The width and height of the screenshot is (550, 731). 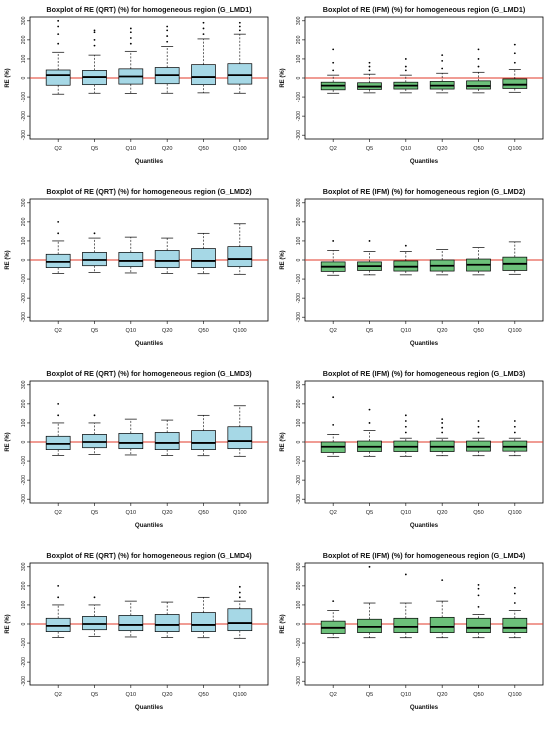 I want to click on y-tick-label: 100, so click(x=24, y=240).